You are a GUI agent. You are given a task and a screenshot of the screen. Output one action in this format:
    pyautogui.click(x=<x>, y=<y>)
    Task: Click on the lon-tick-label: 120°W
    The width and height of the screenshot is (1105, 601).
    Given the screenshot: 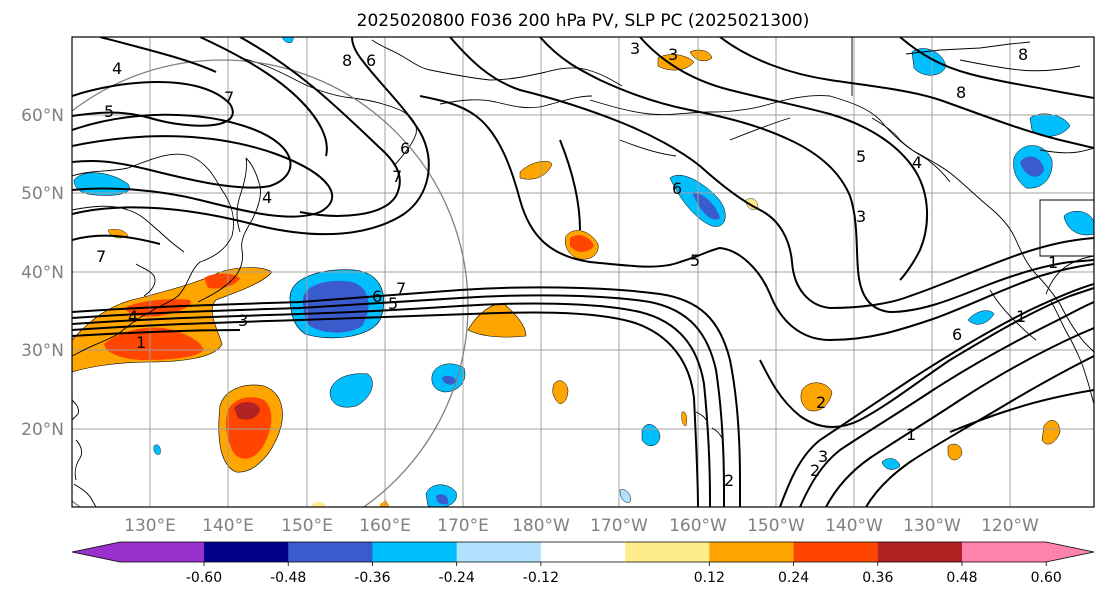 What is the action you would take?
    pyautogui.click(x=1010, y=526)
    